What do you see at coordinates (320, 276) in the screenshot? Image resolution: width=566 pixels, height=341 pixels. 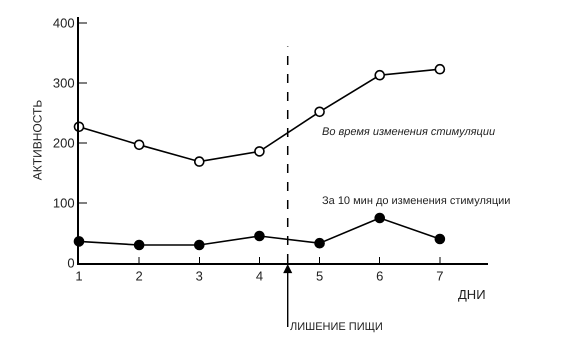 I see `x-tick-label: 5` at bounding box center [320, 276].